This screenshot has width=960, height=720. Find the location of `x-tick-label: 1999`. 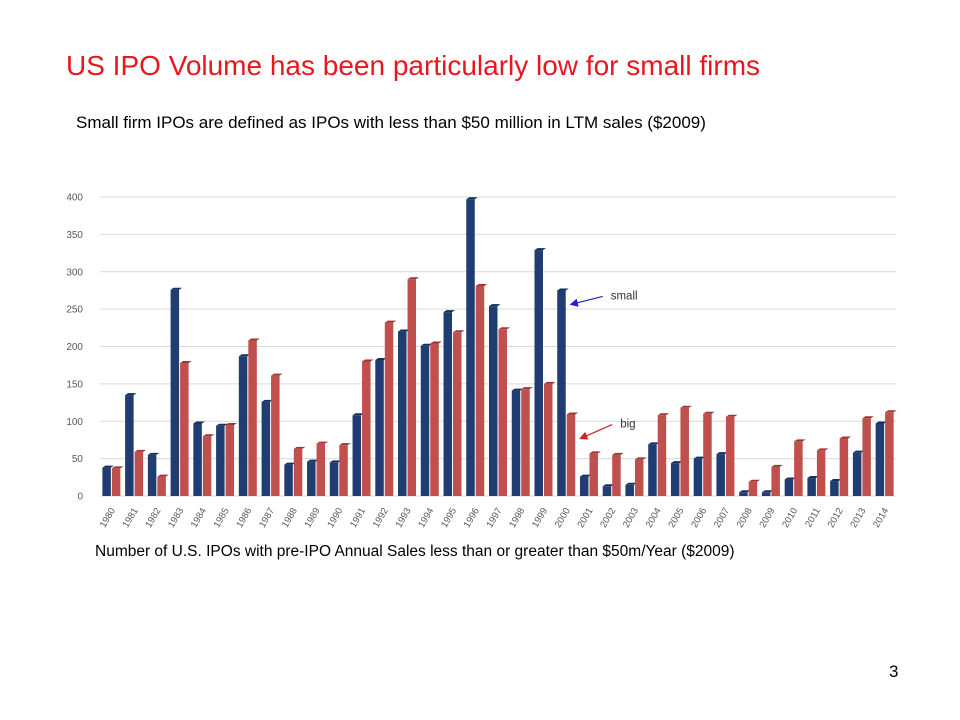

x-tick-label: 1999 is located at coordinates (540, 518).